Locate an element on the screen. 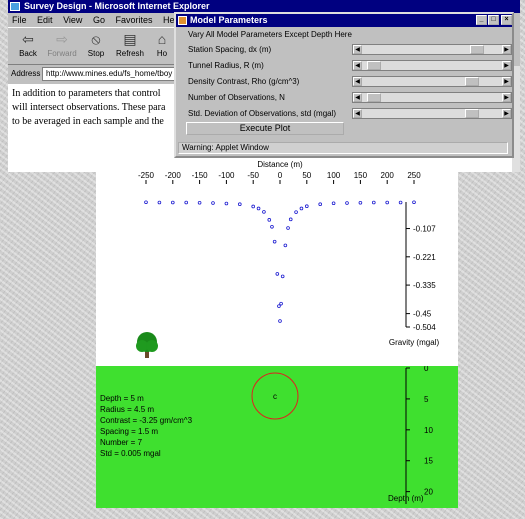 This screenshot has height=519, width=525. java-applet-icon is located at coordinates (182, 20).